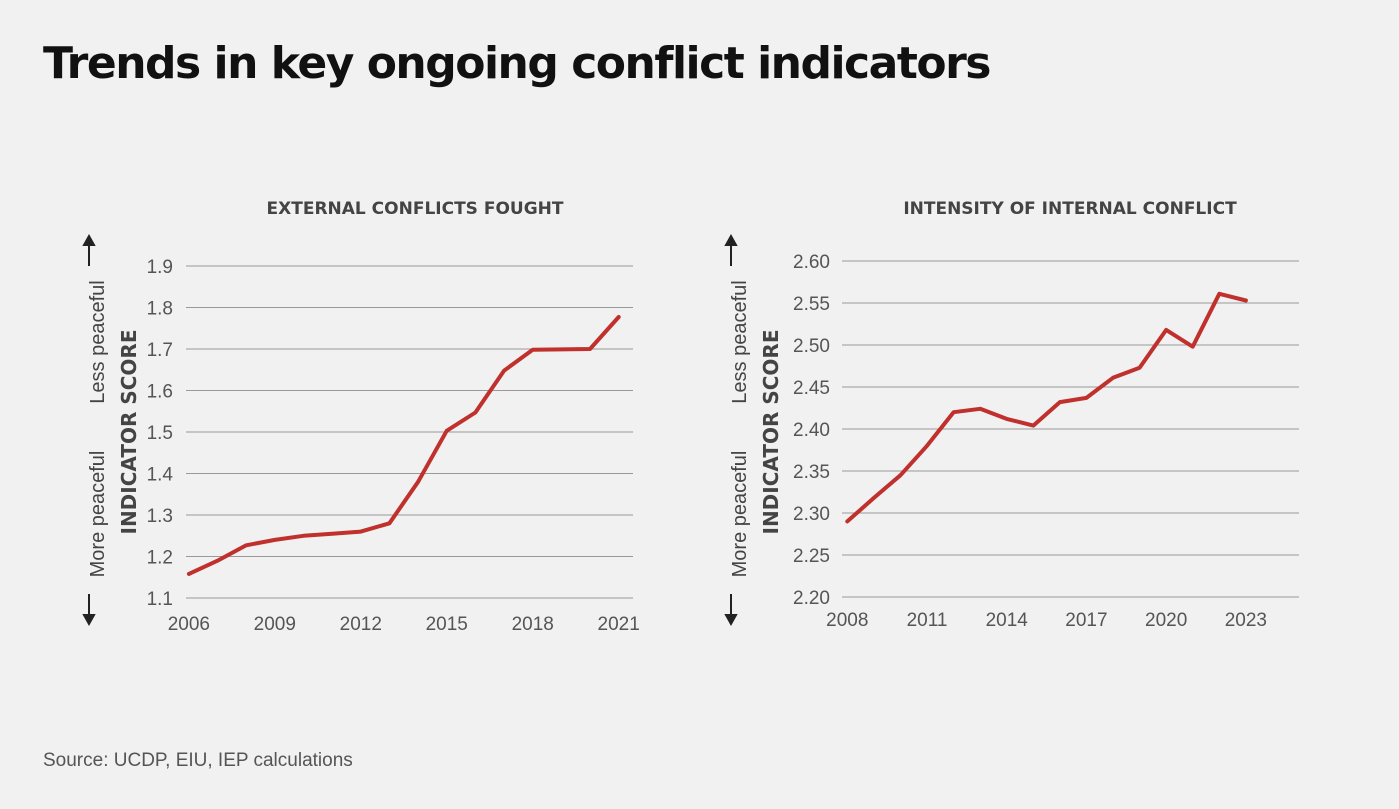 Image resolution: width=1399 pixels, height=809 pixels. Describe the element at coordinates (361, 624) in the screenshot. I see `x-tick-label: 2012` at that location.